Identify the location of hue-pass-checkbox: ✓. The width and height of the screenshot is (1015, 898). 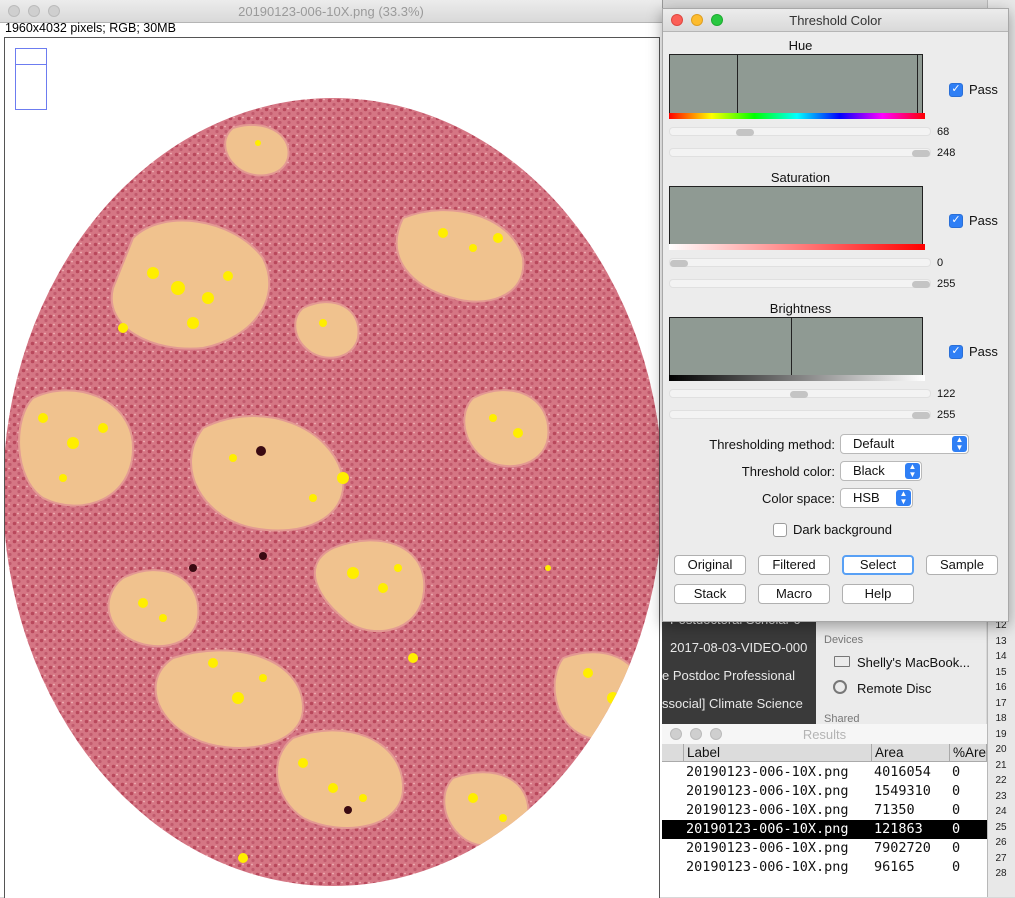
(956, 89).